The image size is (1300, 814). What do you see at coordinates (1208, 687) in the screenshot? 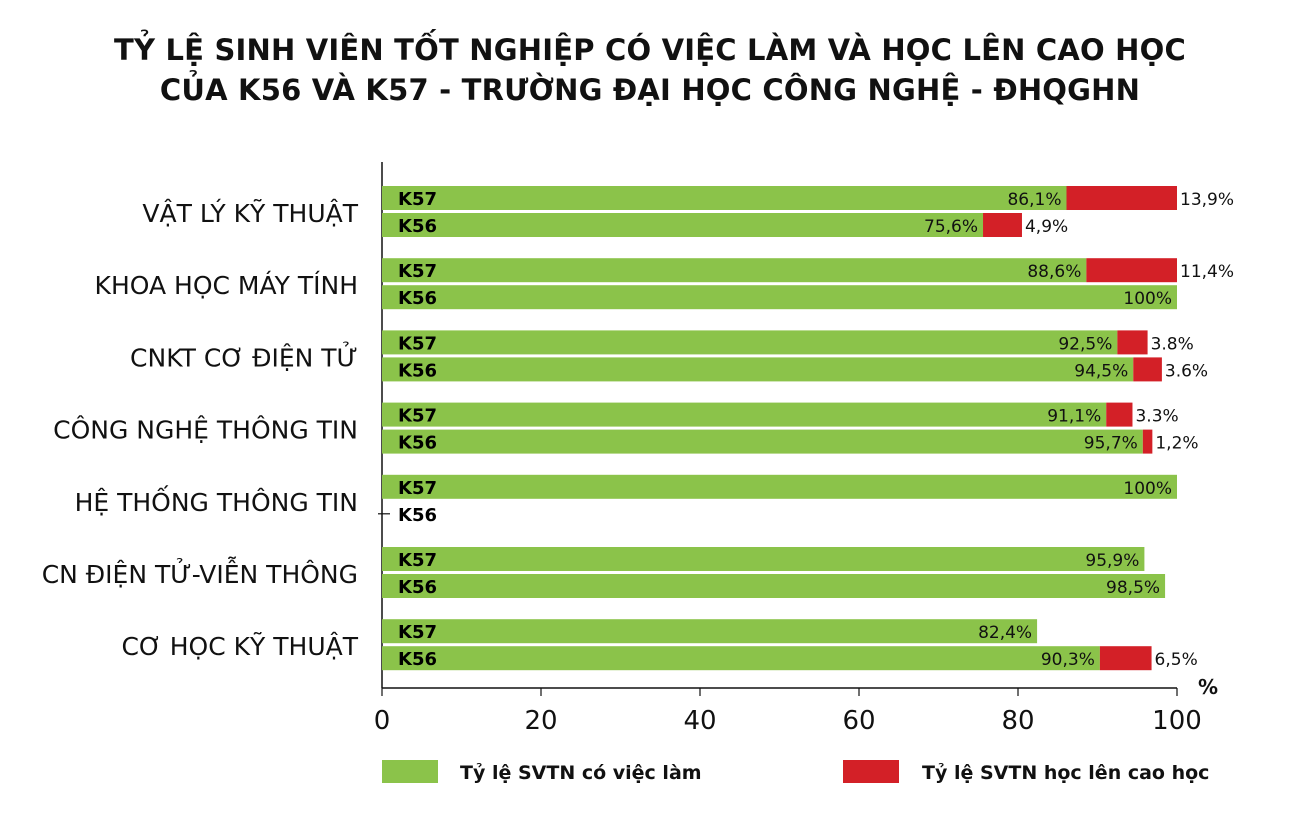
I see `x-axis-unit: %` at bounding box center [1208, 687].